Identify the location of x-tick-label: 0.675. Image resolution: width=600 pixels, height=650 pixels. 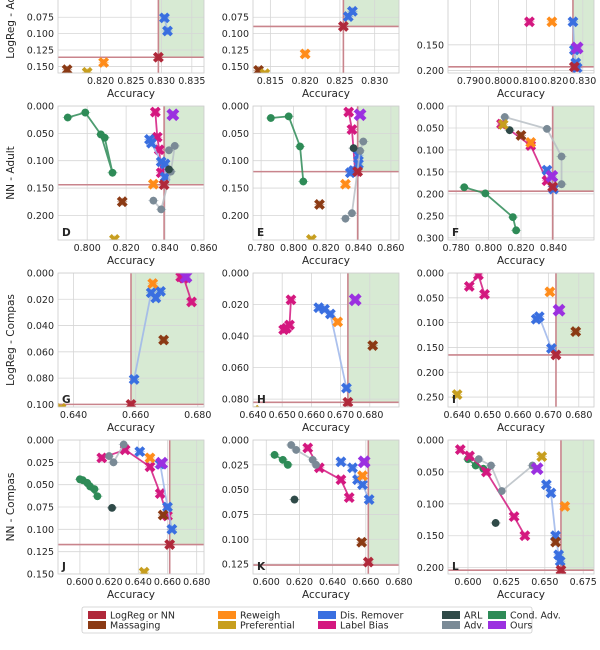
(583, 582).